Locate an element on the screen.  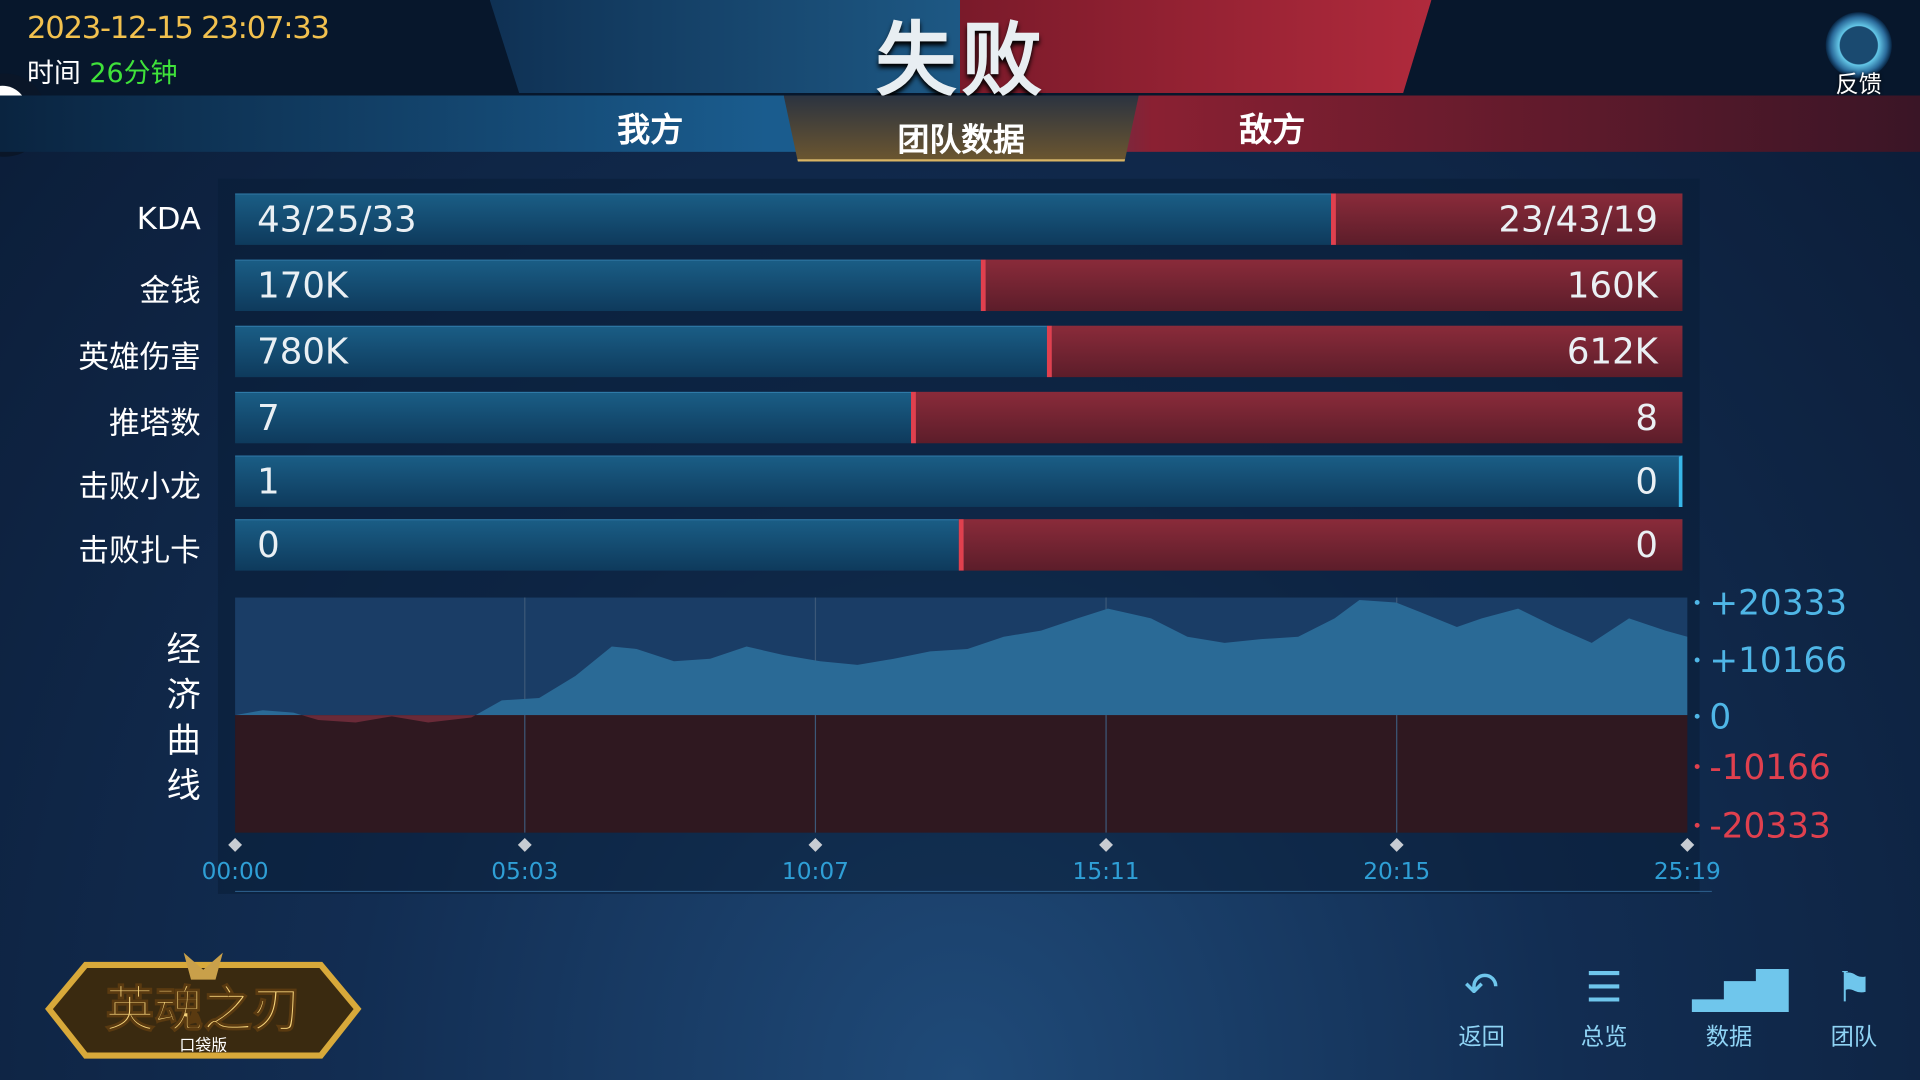
nav-label: 返回 is located at coordinates (1481, 1037).